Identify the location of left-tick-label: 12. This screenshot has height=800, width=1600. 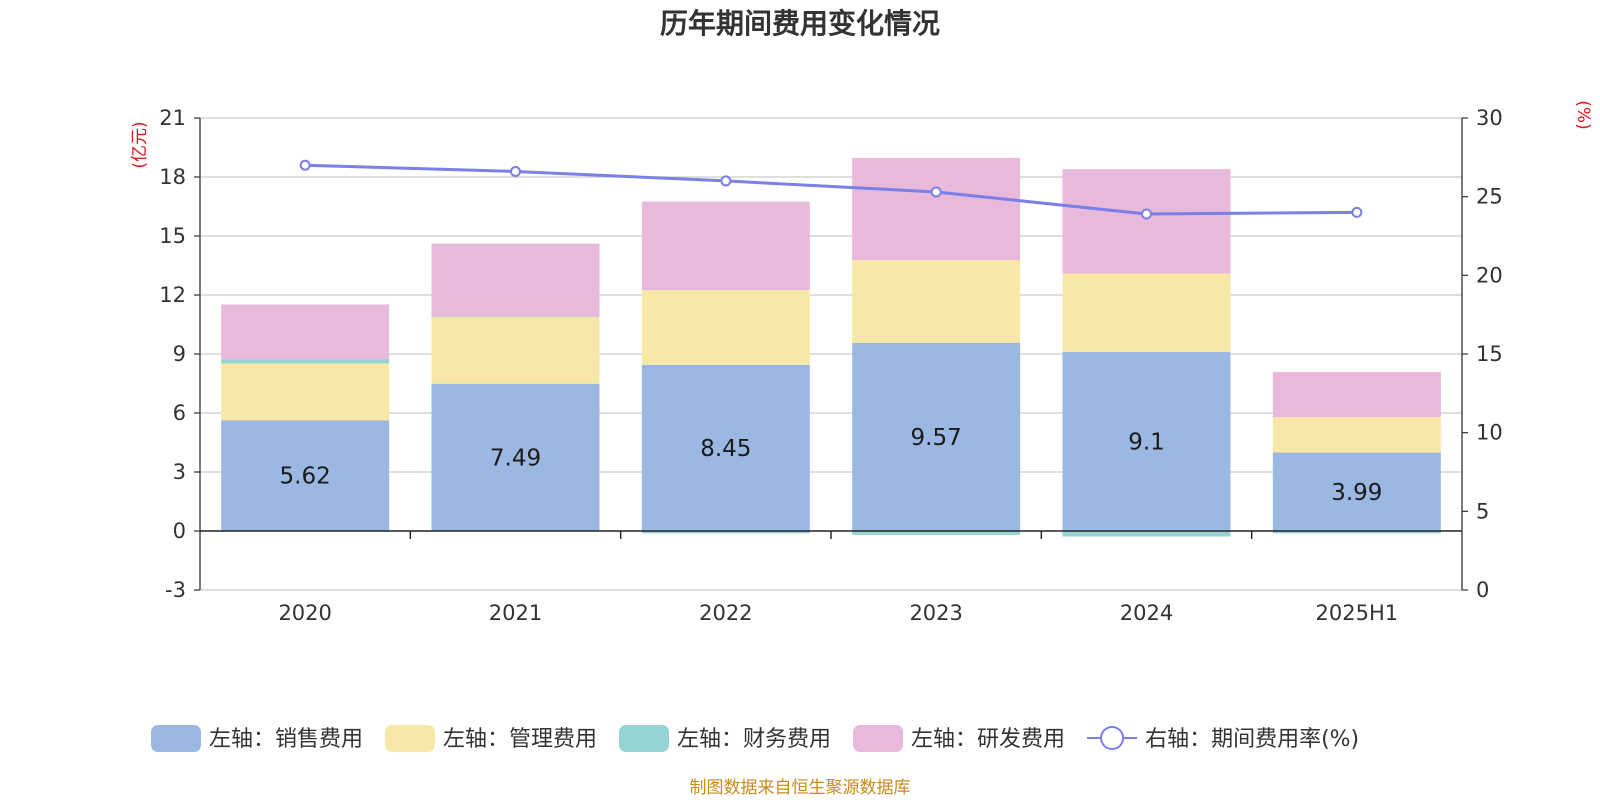
(172, 295).